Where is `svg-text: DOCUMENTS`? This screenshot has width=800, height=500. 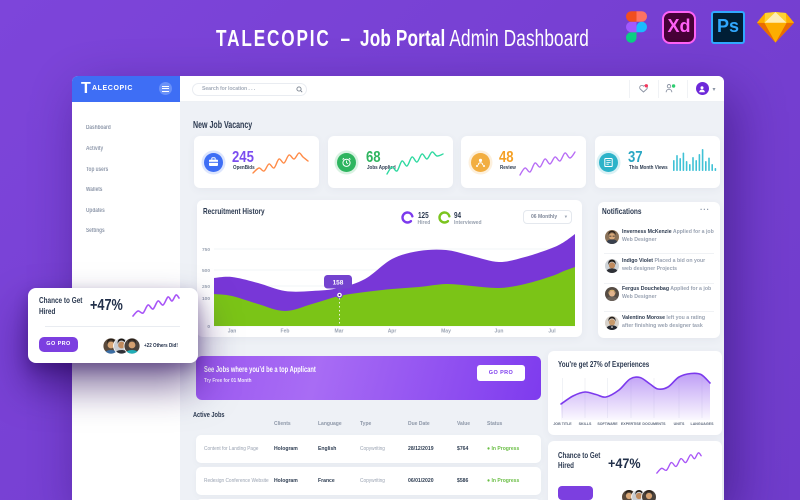
svg-text: DOCUMENTS is located at coordinates (654, 424).